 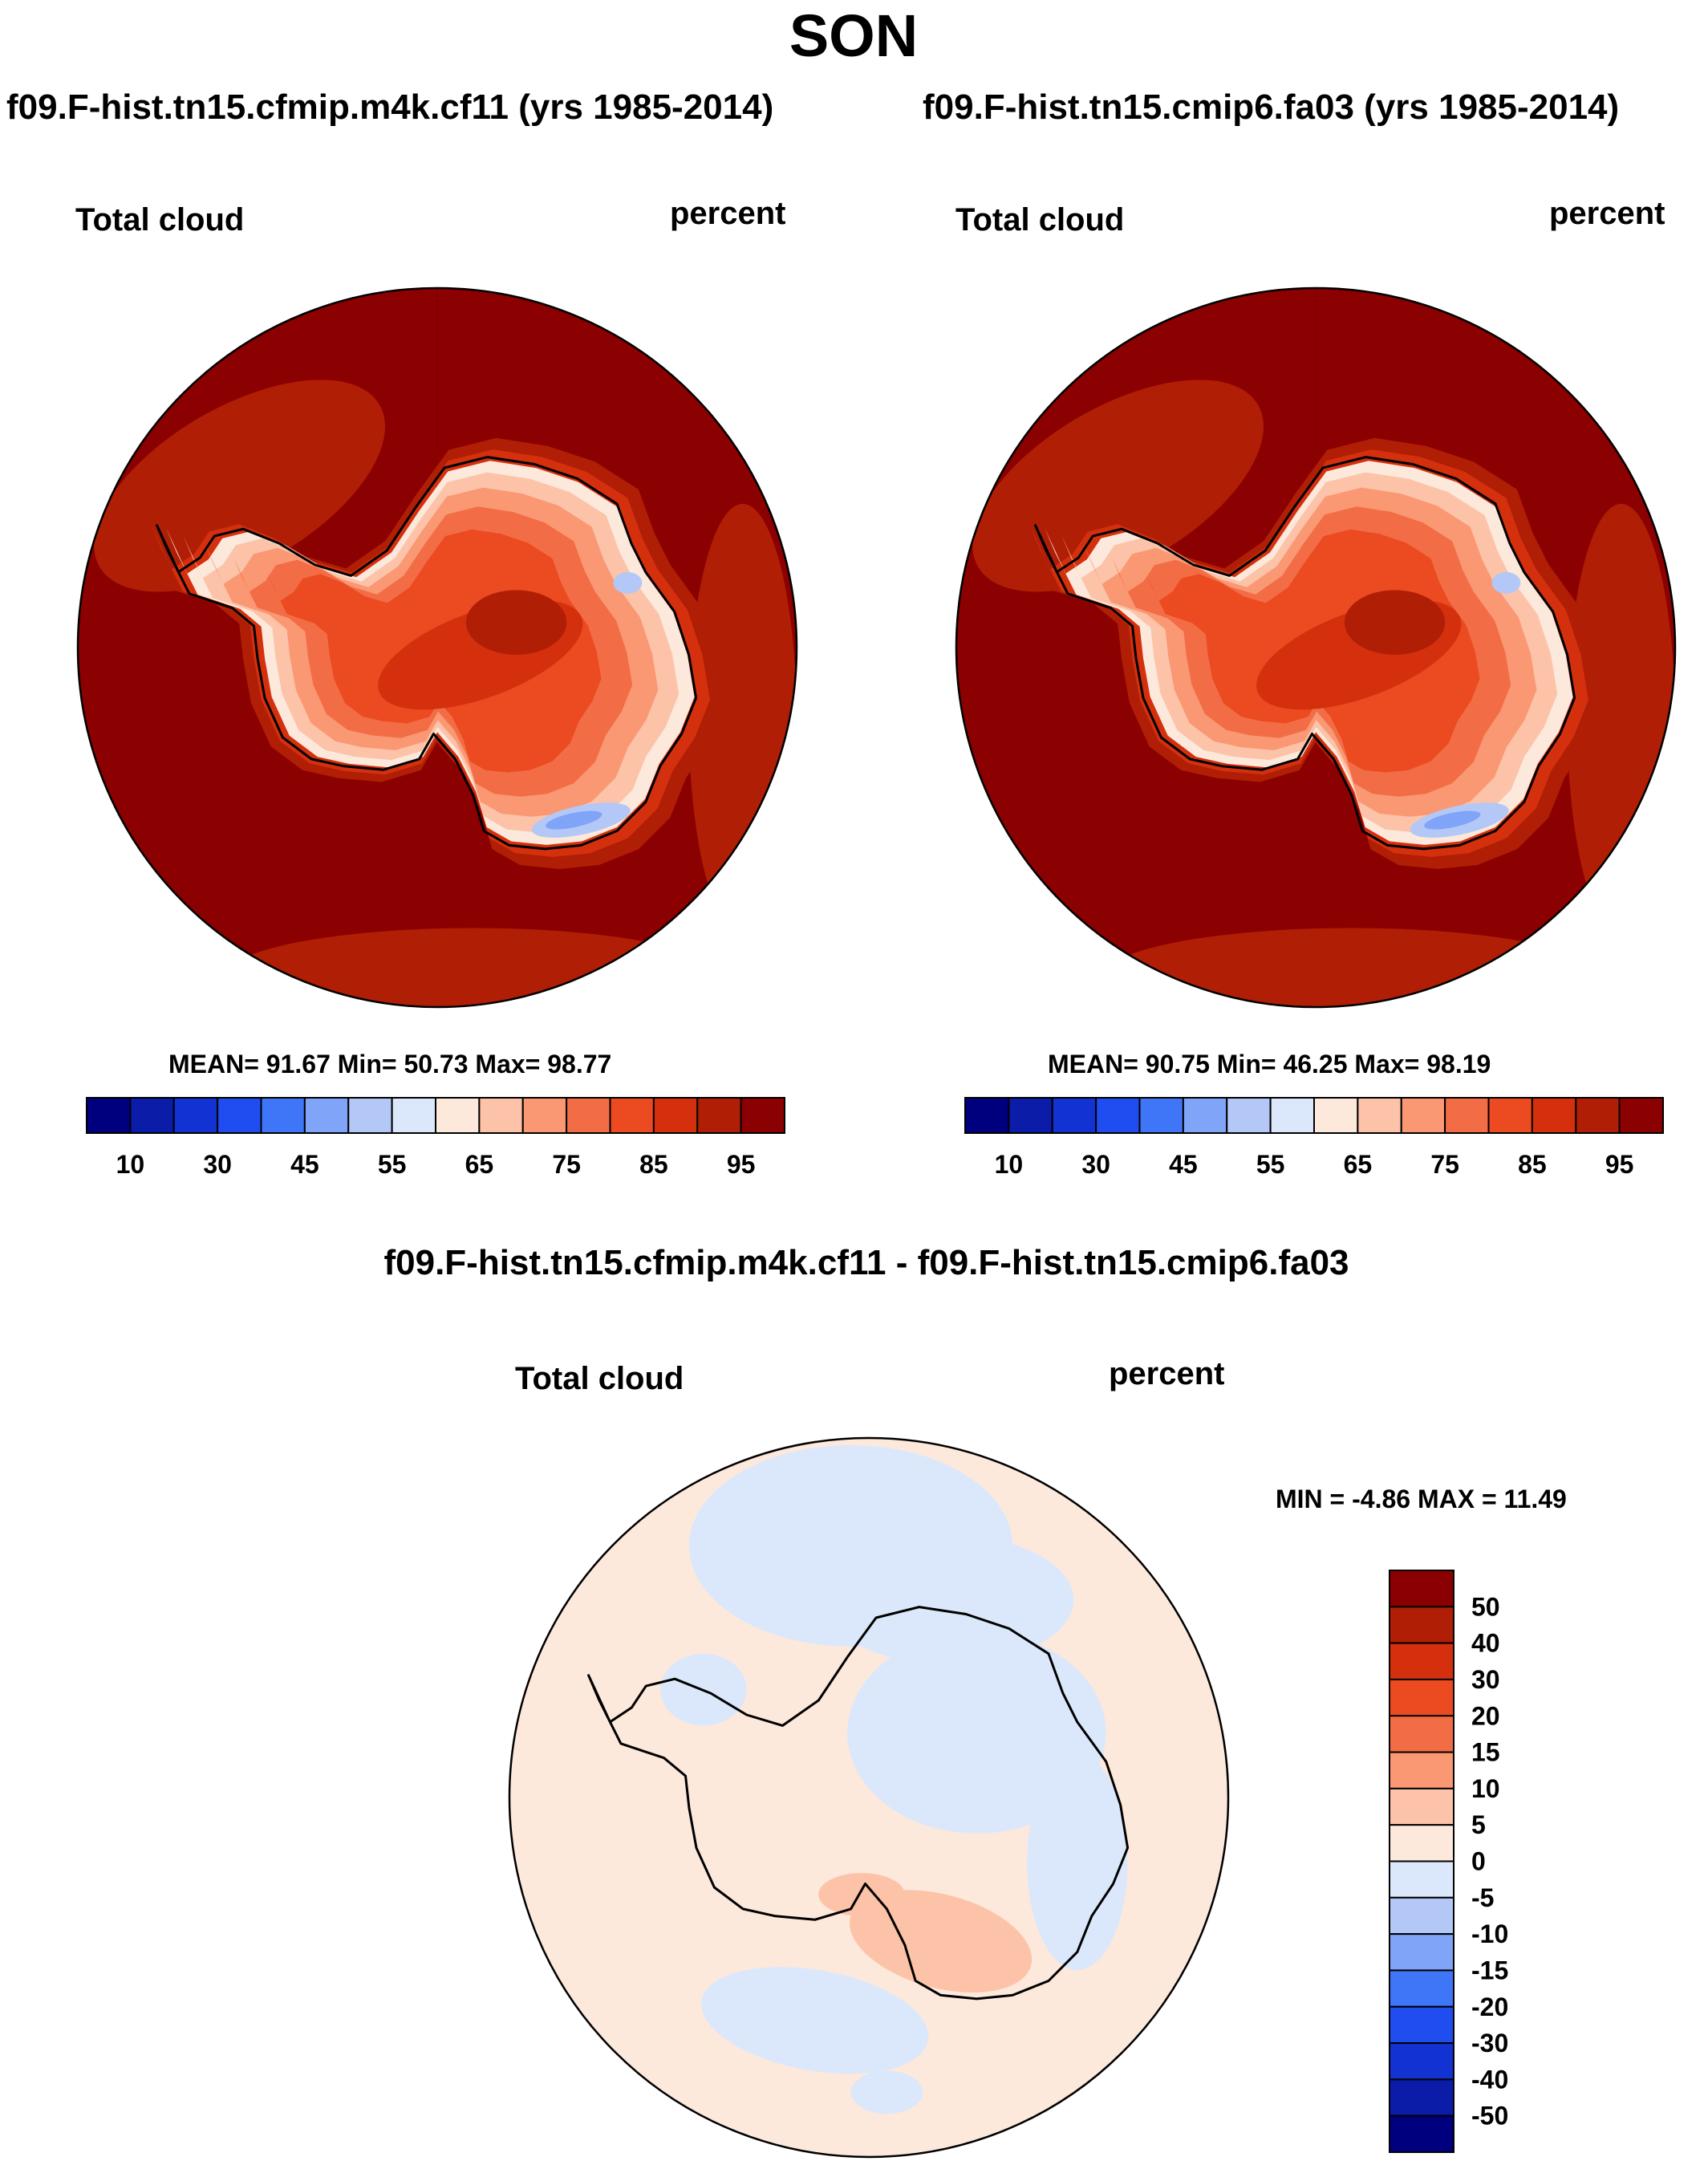 I want to click on panel-1-units: percent, so click(x=728, y=213).